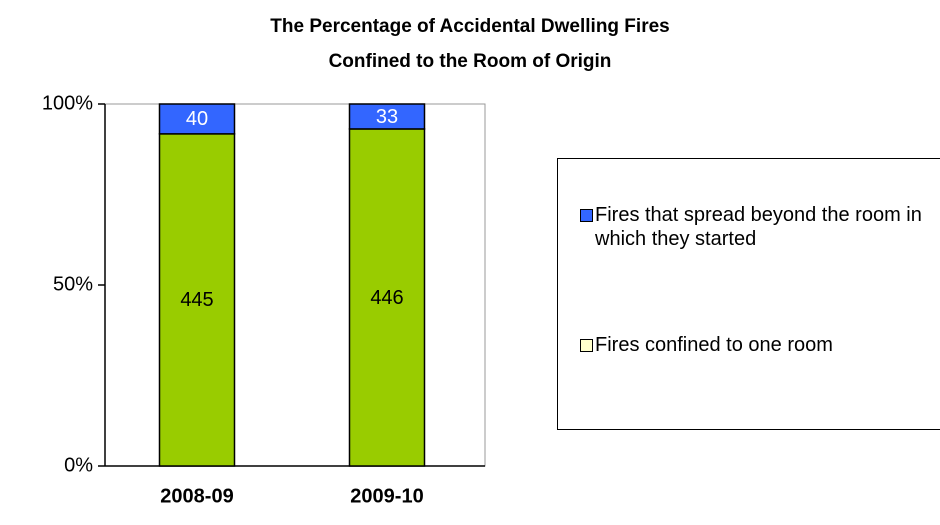  I want to click on x-tick-label: 2008-09, so click(196, 496).